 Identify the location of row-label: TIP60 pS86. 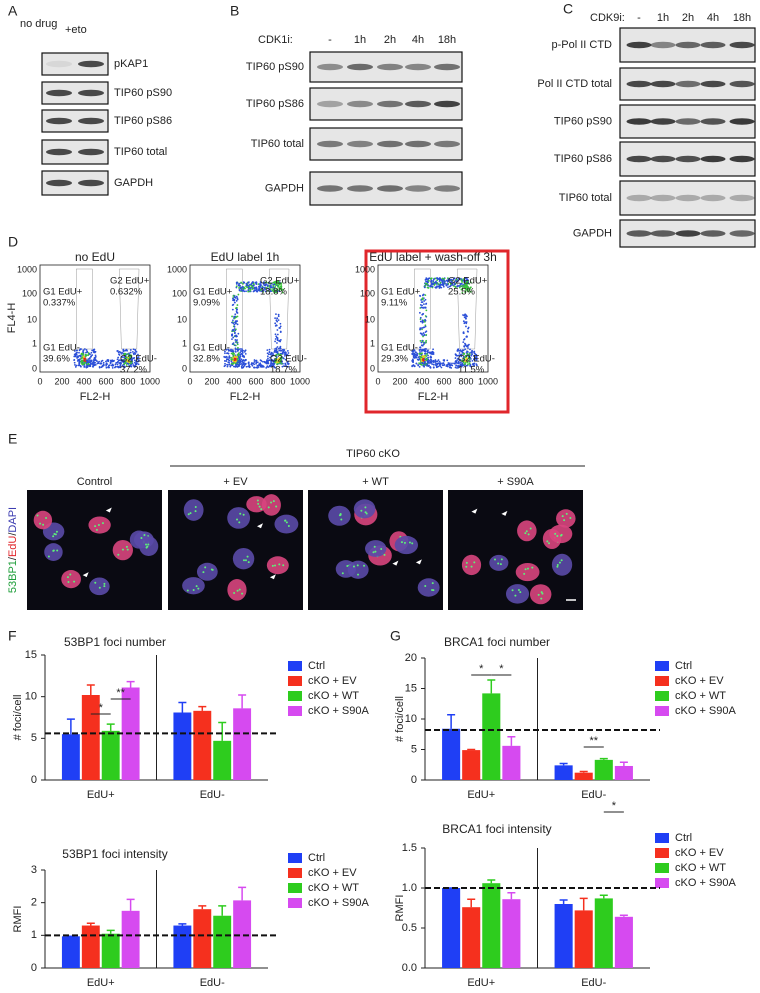
(275, 104).